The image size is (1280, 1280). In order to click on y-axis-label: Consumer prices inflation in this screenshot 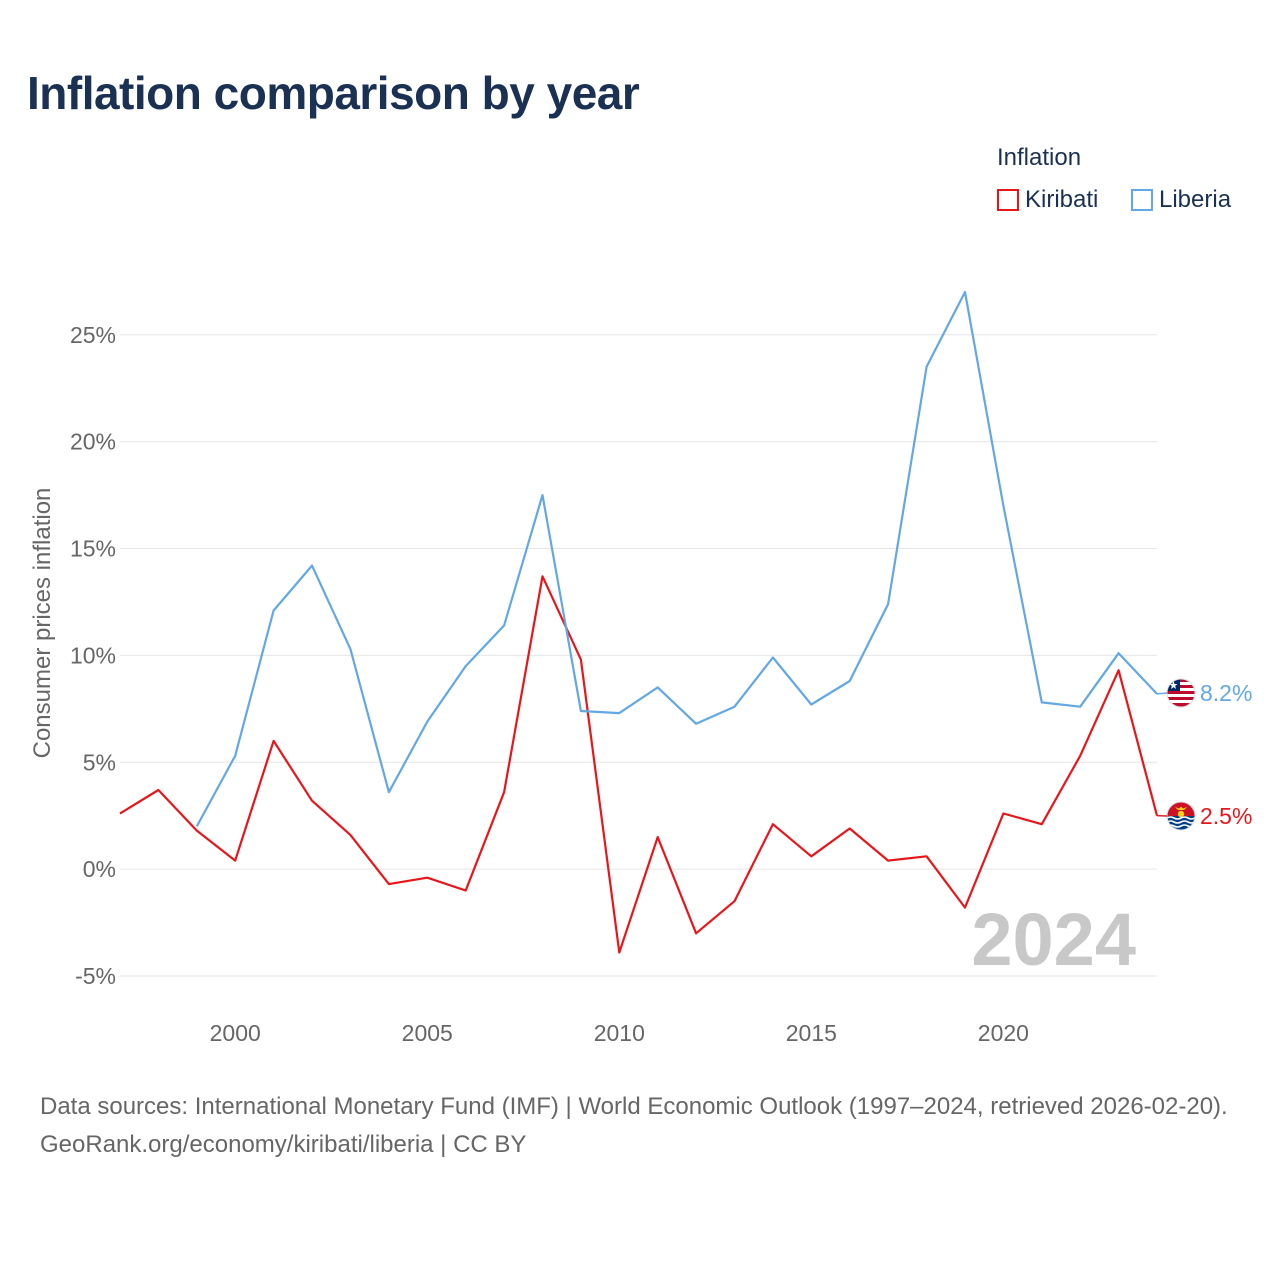, I will do `click(42, 623)`.